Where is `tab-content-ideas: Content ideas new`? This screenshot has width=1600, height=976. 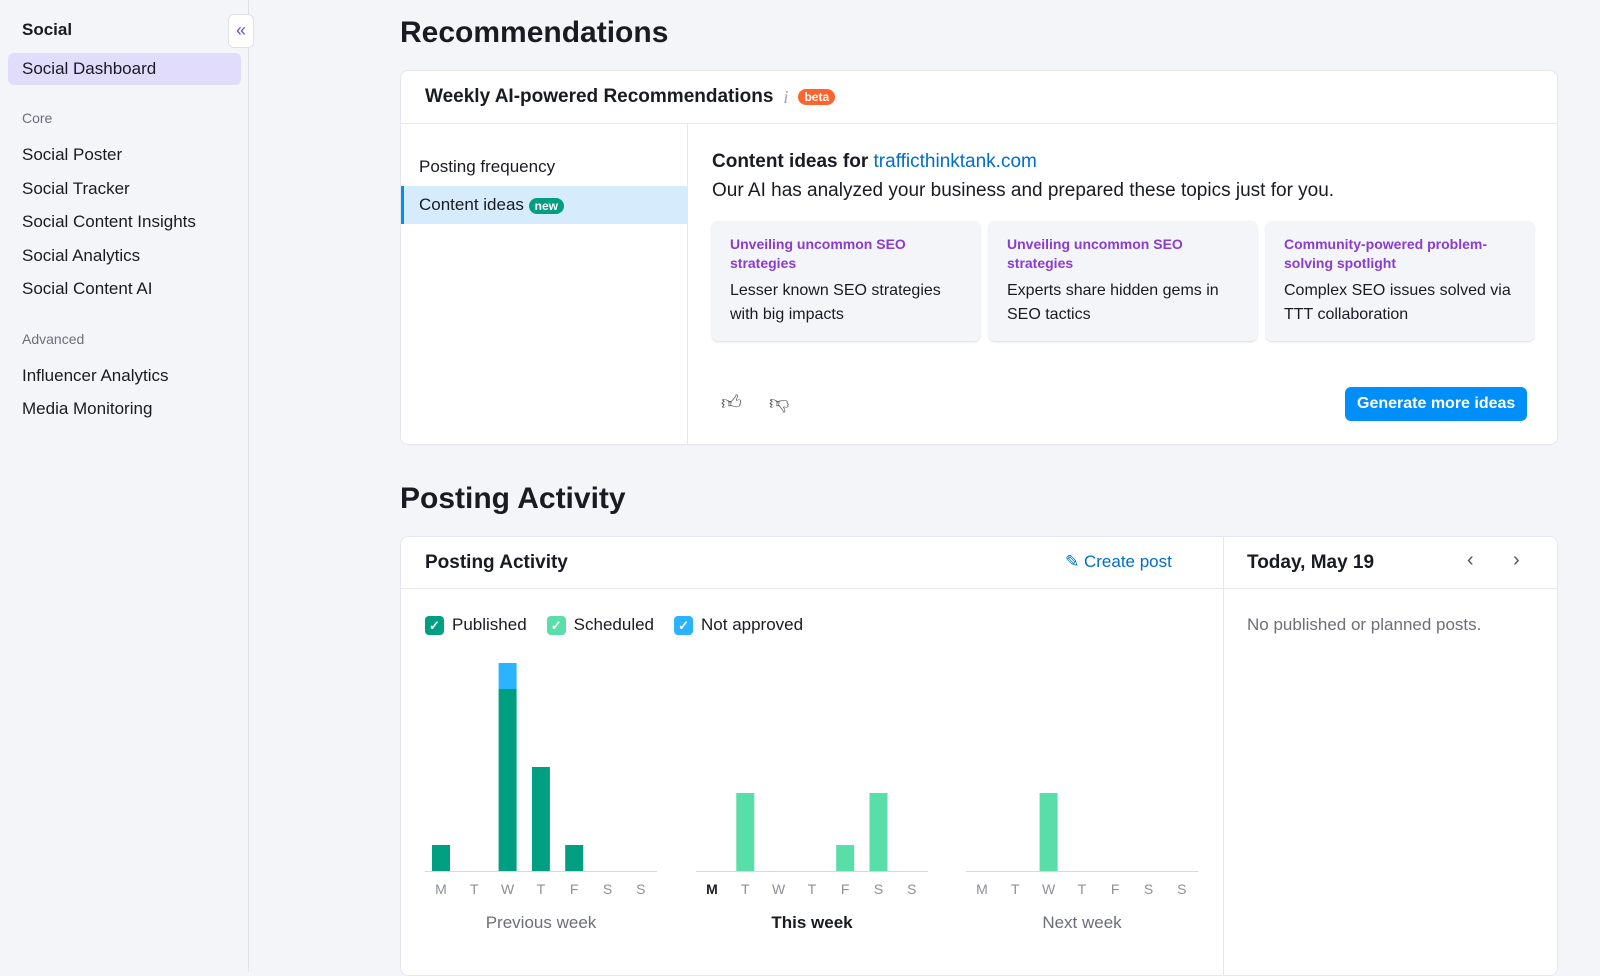
tab-content-ideas: Content ideas new is located at coordinates (544, 205).